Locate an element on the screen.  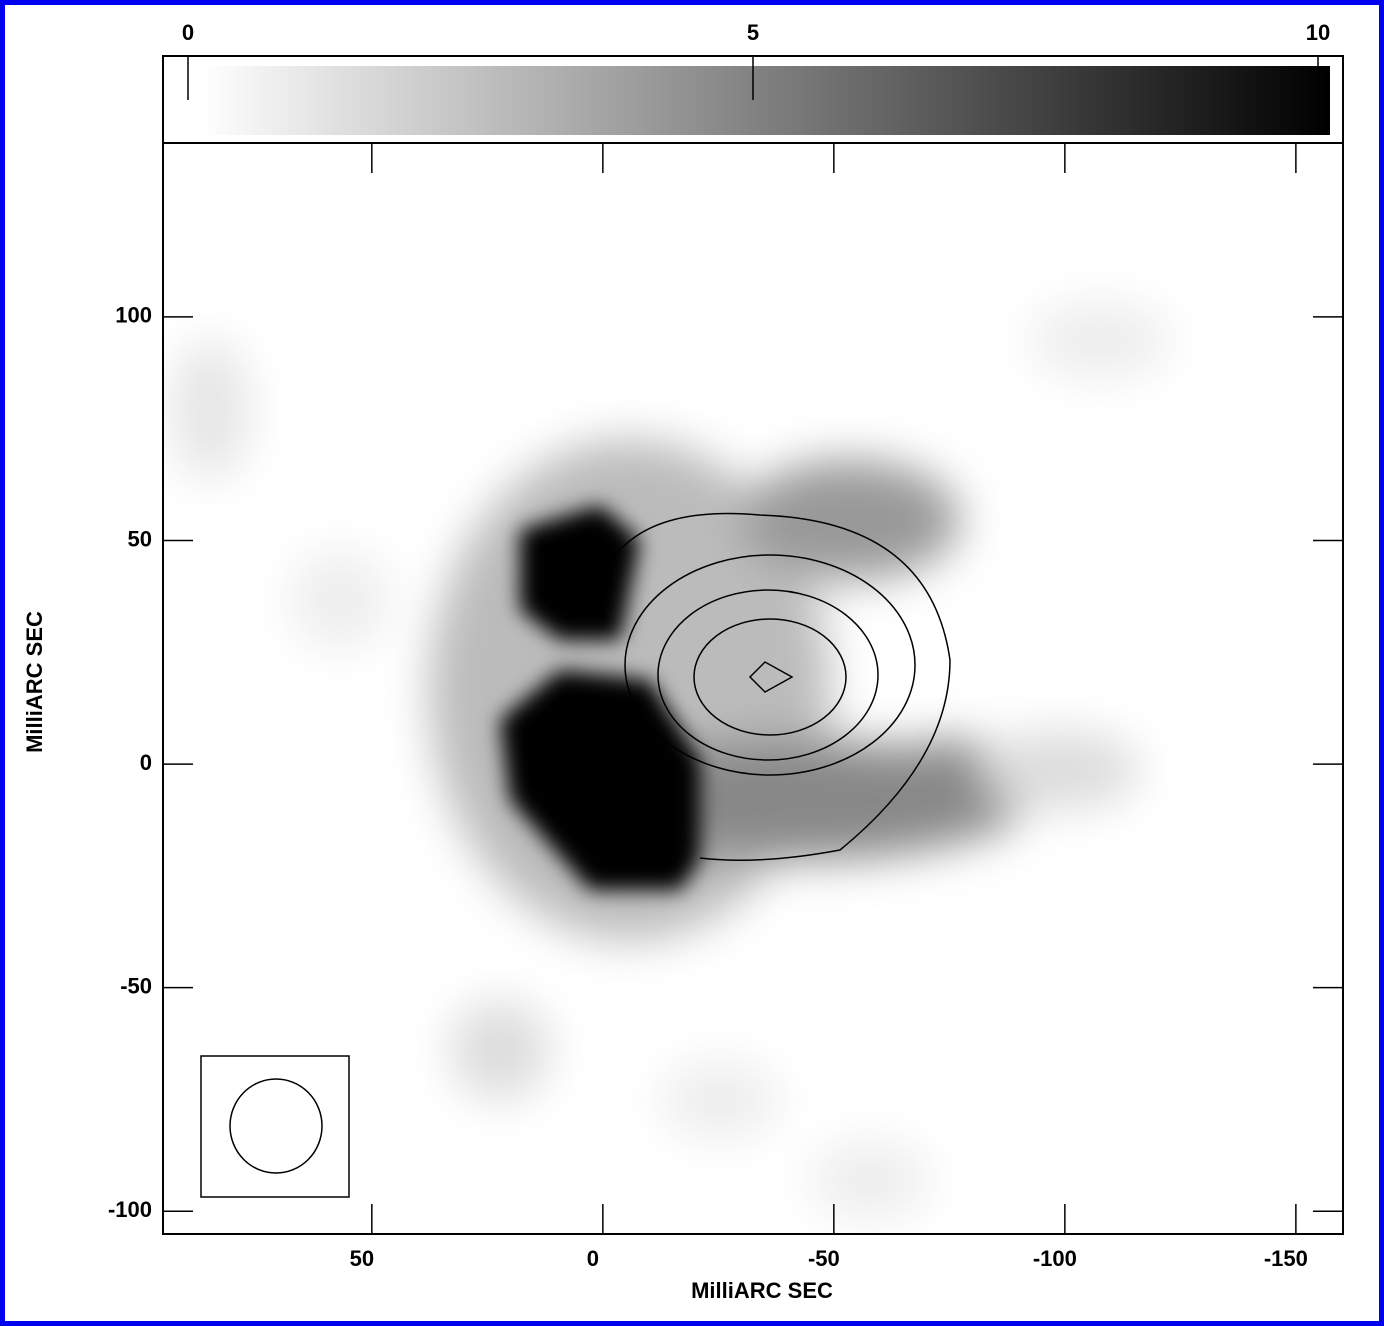
y-tick-label: 0 is located at coordinates (146, 762).